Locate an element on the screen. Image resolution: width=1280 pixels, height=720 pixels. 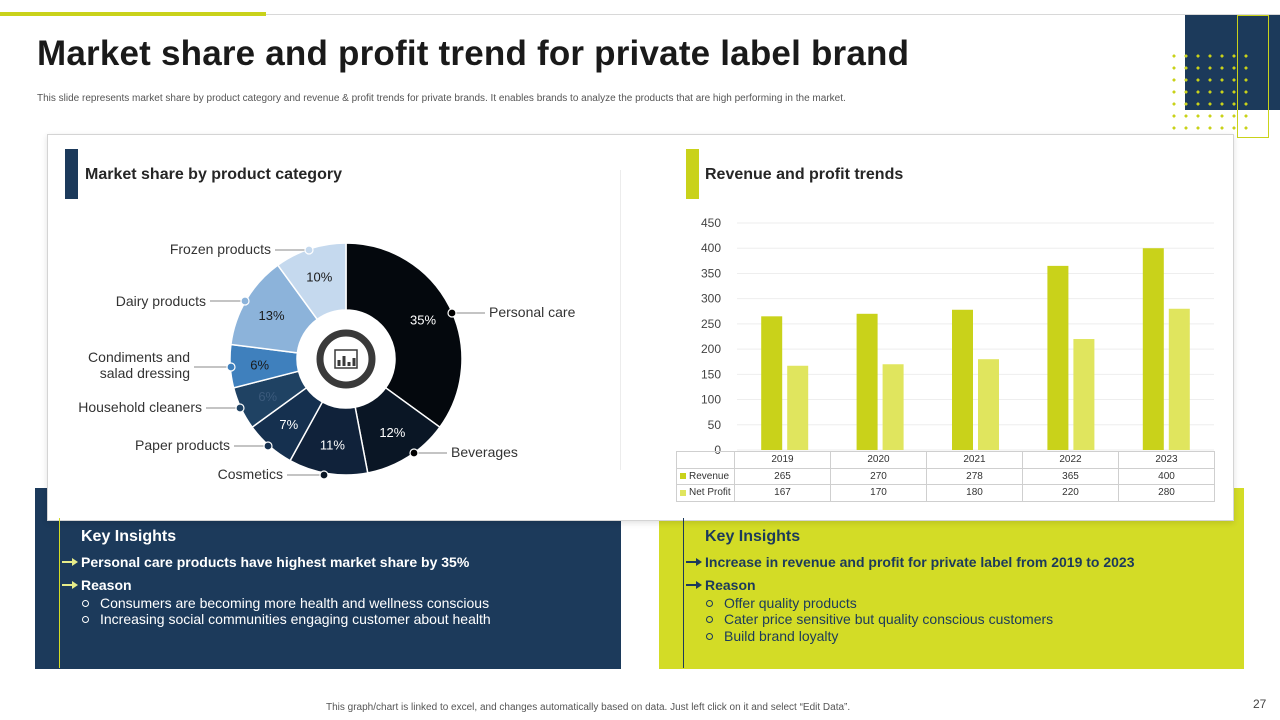
top-accent-bar is located at coordinates (133, 14).